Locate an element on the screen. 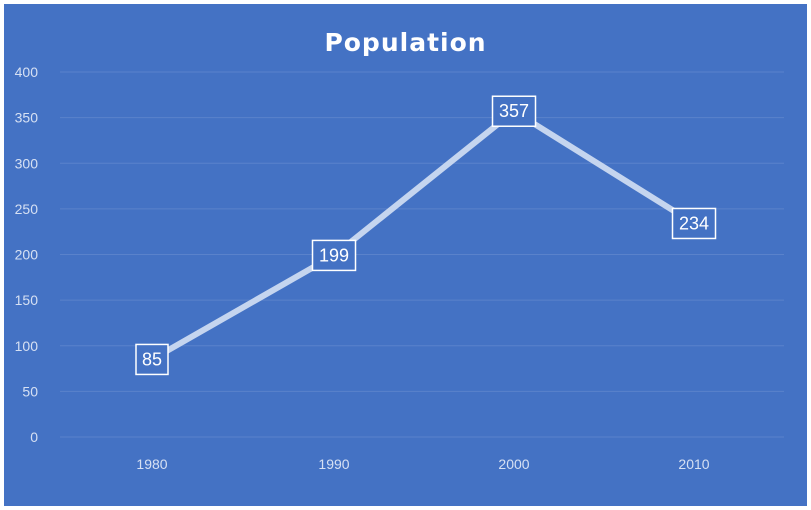  data-label: 85 is located at coordinates (152, 359).